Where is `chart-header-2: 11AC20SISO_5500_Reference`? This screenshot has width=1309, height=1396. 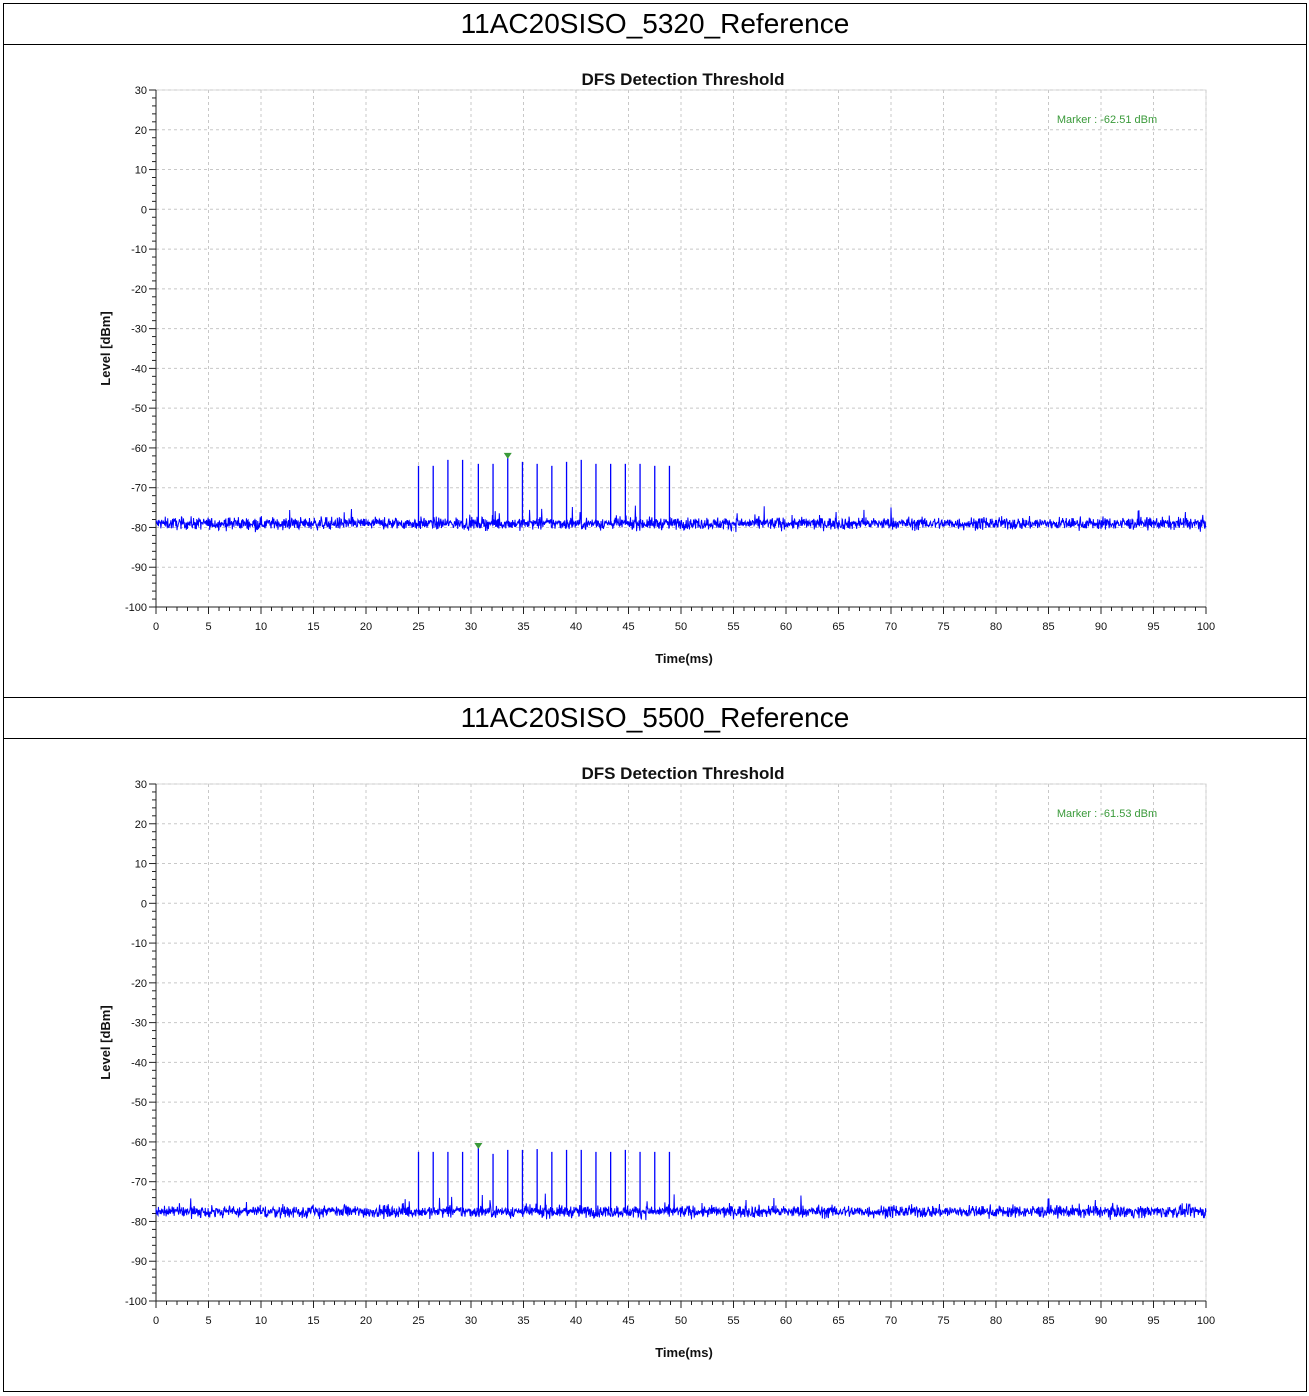
chart-header-2: 11AC20SISO_5500_Reference is located at coordinates (655, 718).